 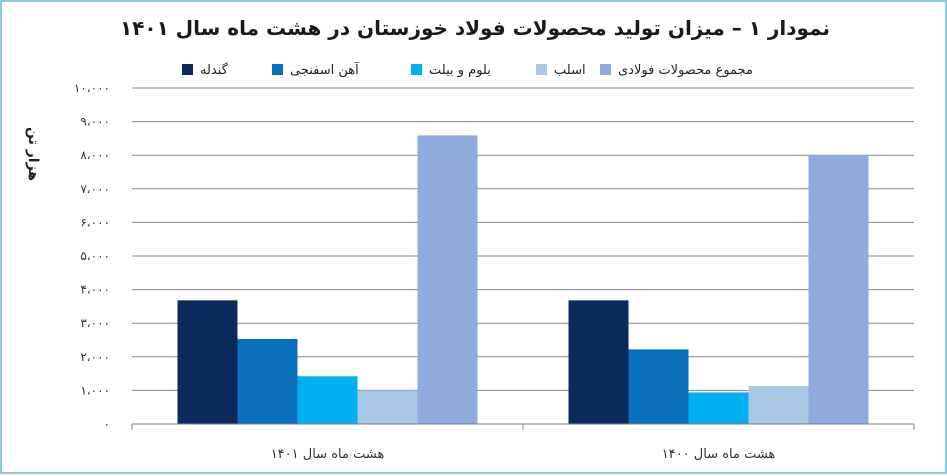 What do you see at coordinates (95, 155) in the screenshot?
I see `y-tick-label: ۸،۰۰۰` at bounding box center [95, 155].